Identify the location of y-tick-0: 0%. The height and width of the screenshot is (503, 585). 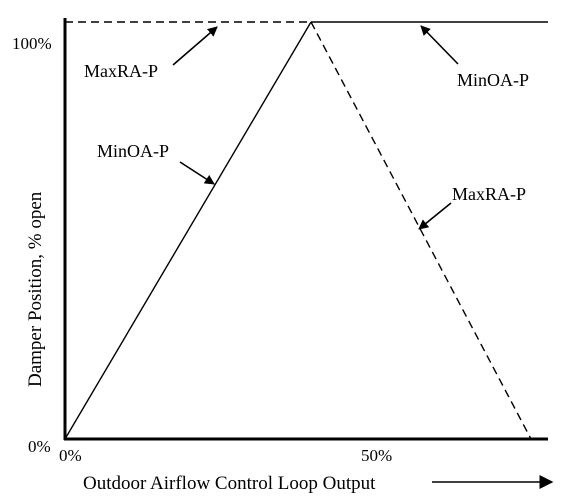
(39, 446).